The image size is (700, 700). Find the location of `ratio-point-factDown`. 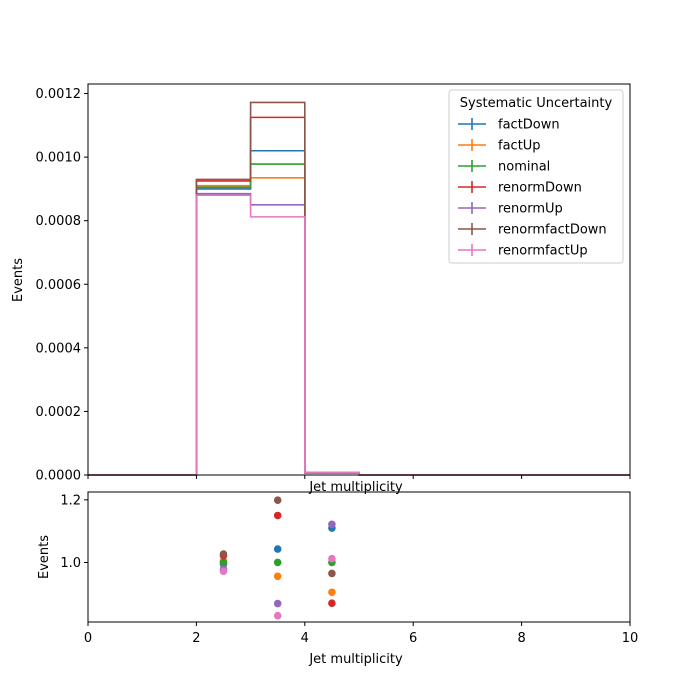

ratio-point-factDown is located at coordinates (277, 549).